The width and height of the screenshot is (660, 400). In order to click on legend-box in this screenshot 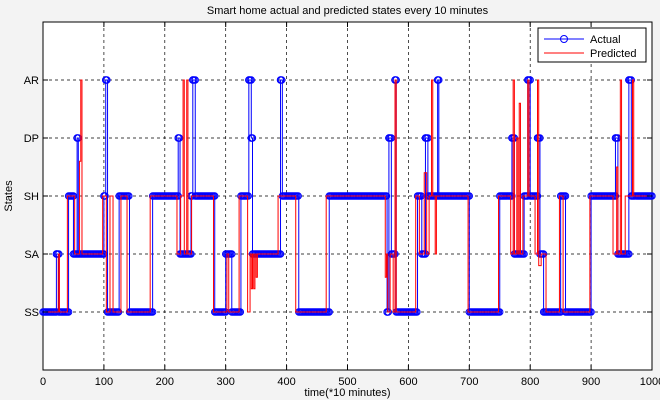, I will do `click(592, 45)`.